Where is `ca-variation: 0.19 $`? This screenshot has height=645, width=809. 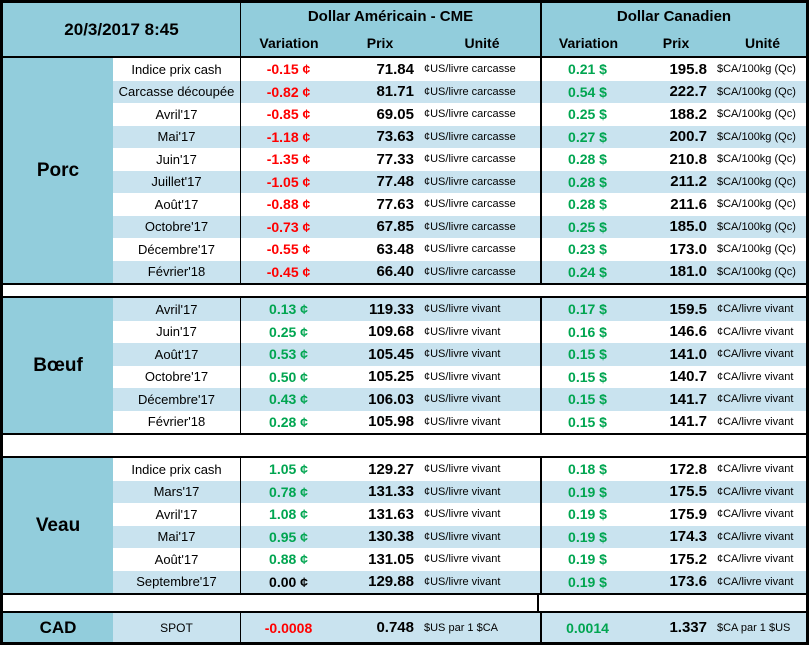 ca-variation: 0.19 $ is located at coordinates (586, 559).